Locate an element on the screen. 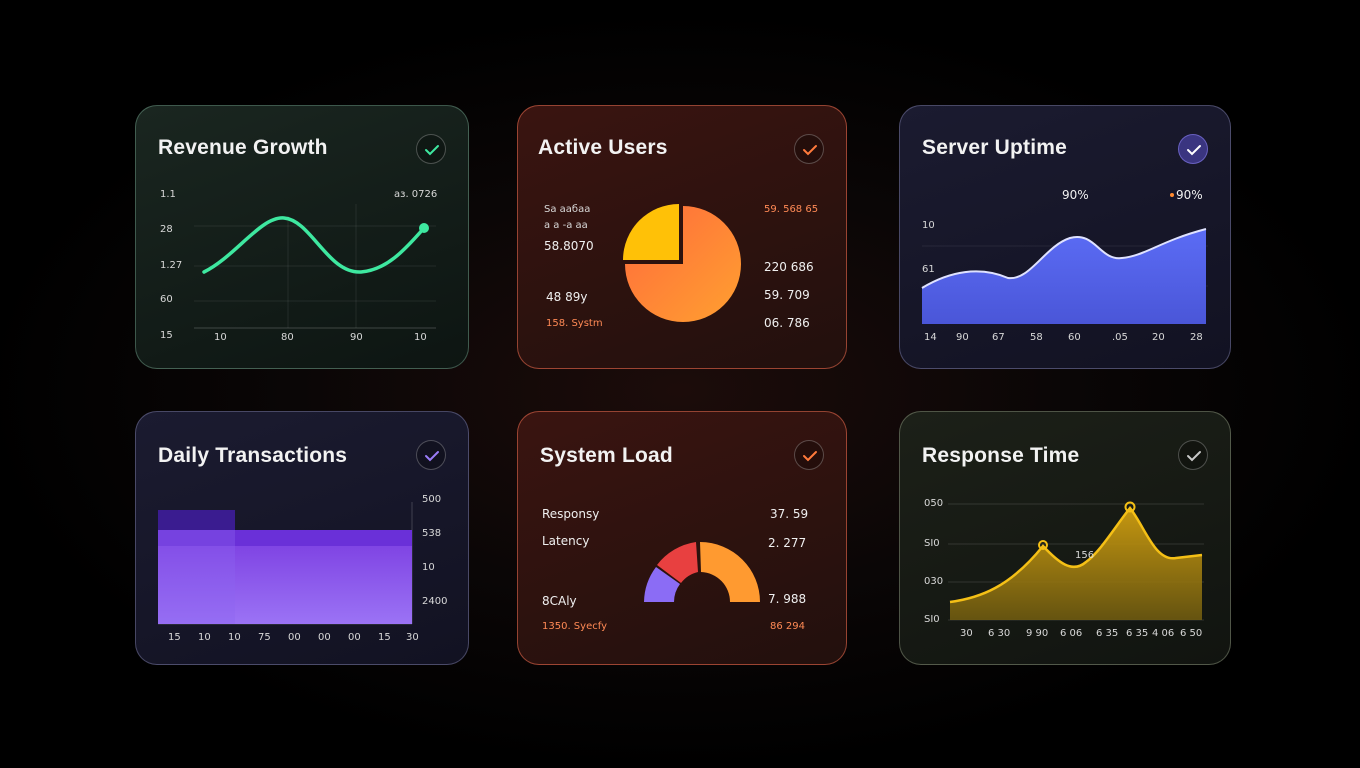  transactions-bar-chart is located at coordinates (285, 563).